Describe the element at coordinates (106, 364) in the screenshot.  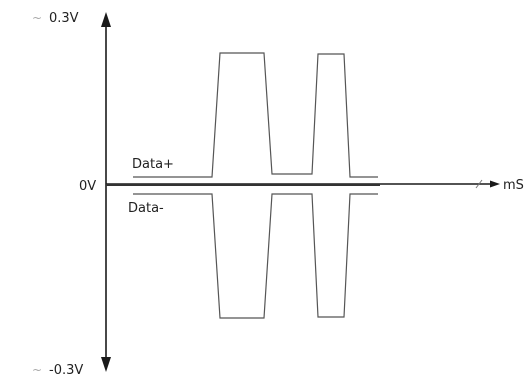
I see `y-axis-down-arrow` at that location.